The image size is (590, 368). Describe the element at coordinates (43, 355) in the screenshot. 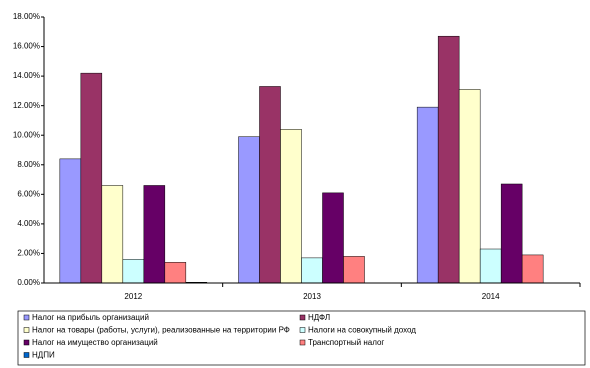

I see `legend-label: НДПИ` at that location.